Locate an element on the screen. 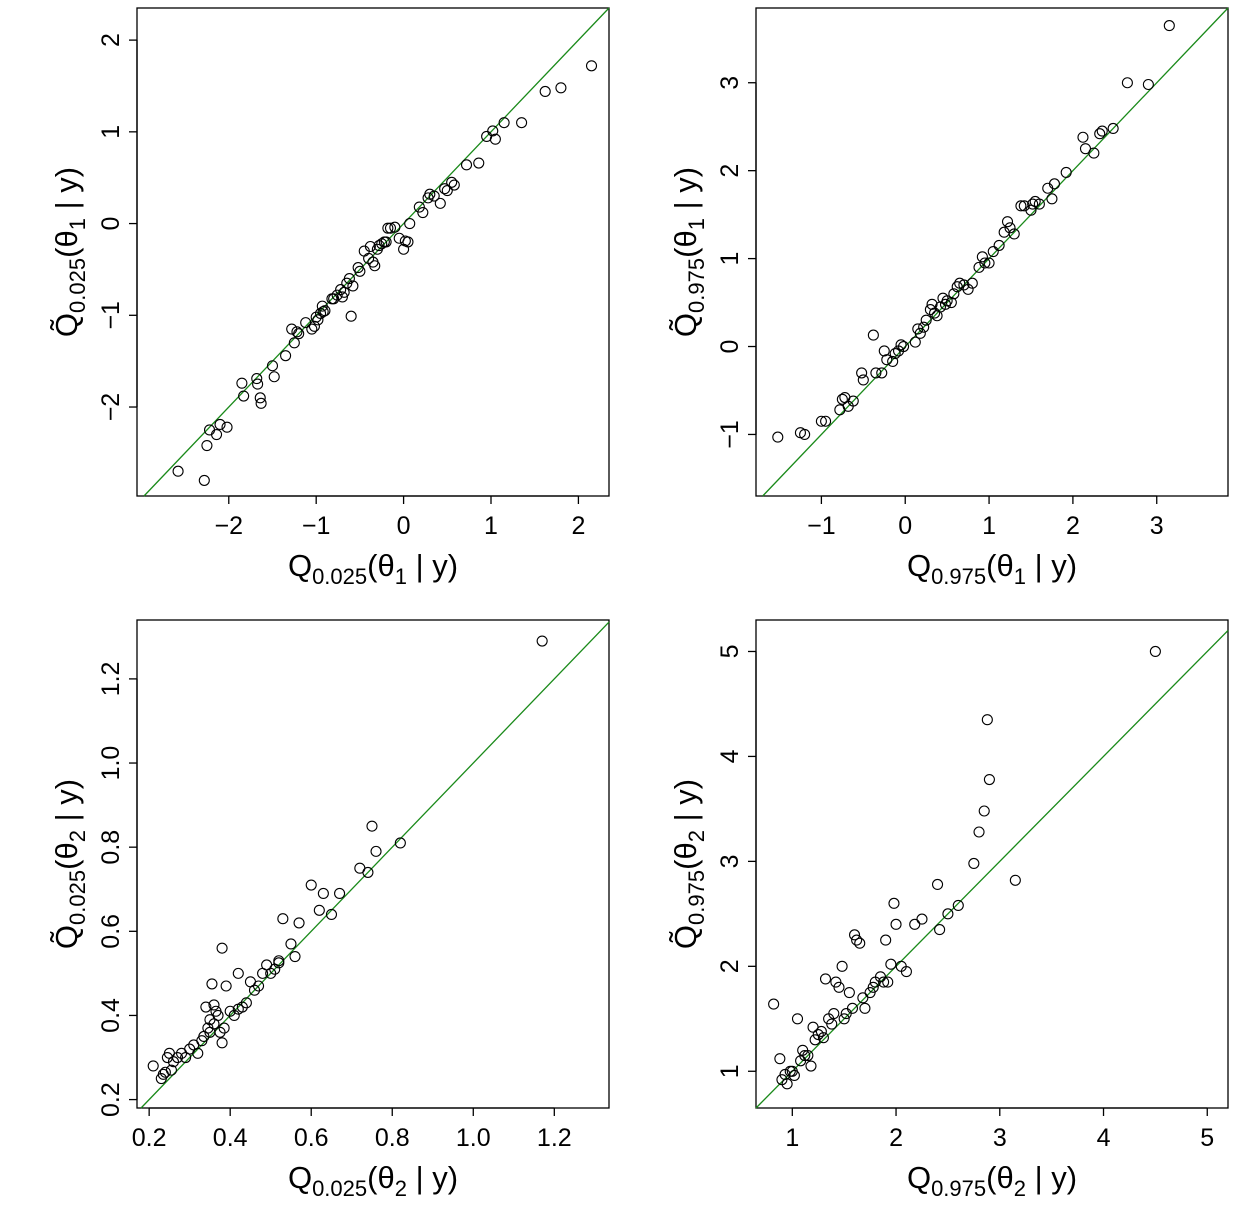  x-axis-title: Q0.025(θ1 | y) is located at coordinates (373, 568).